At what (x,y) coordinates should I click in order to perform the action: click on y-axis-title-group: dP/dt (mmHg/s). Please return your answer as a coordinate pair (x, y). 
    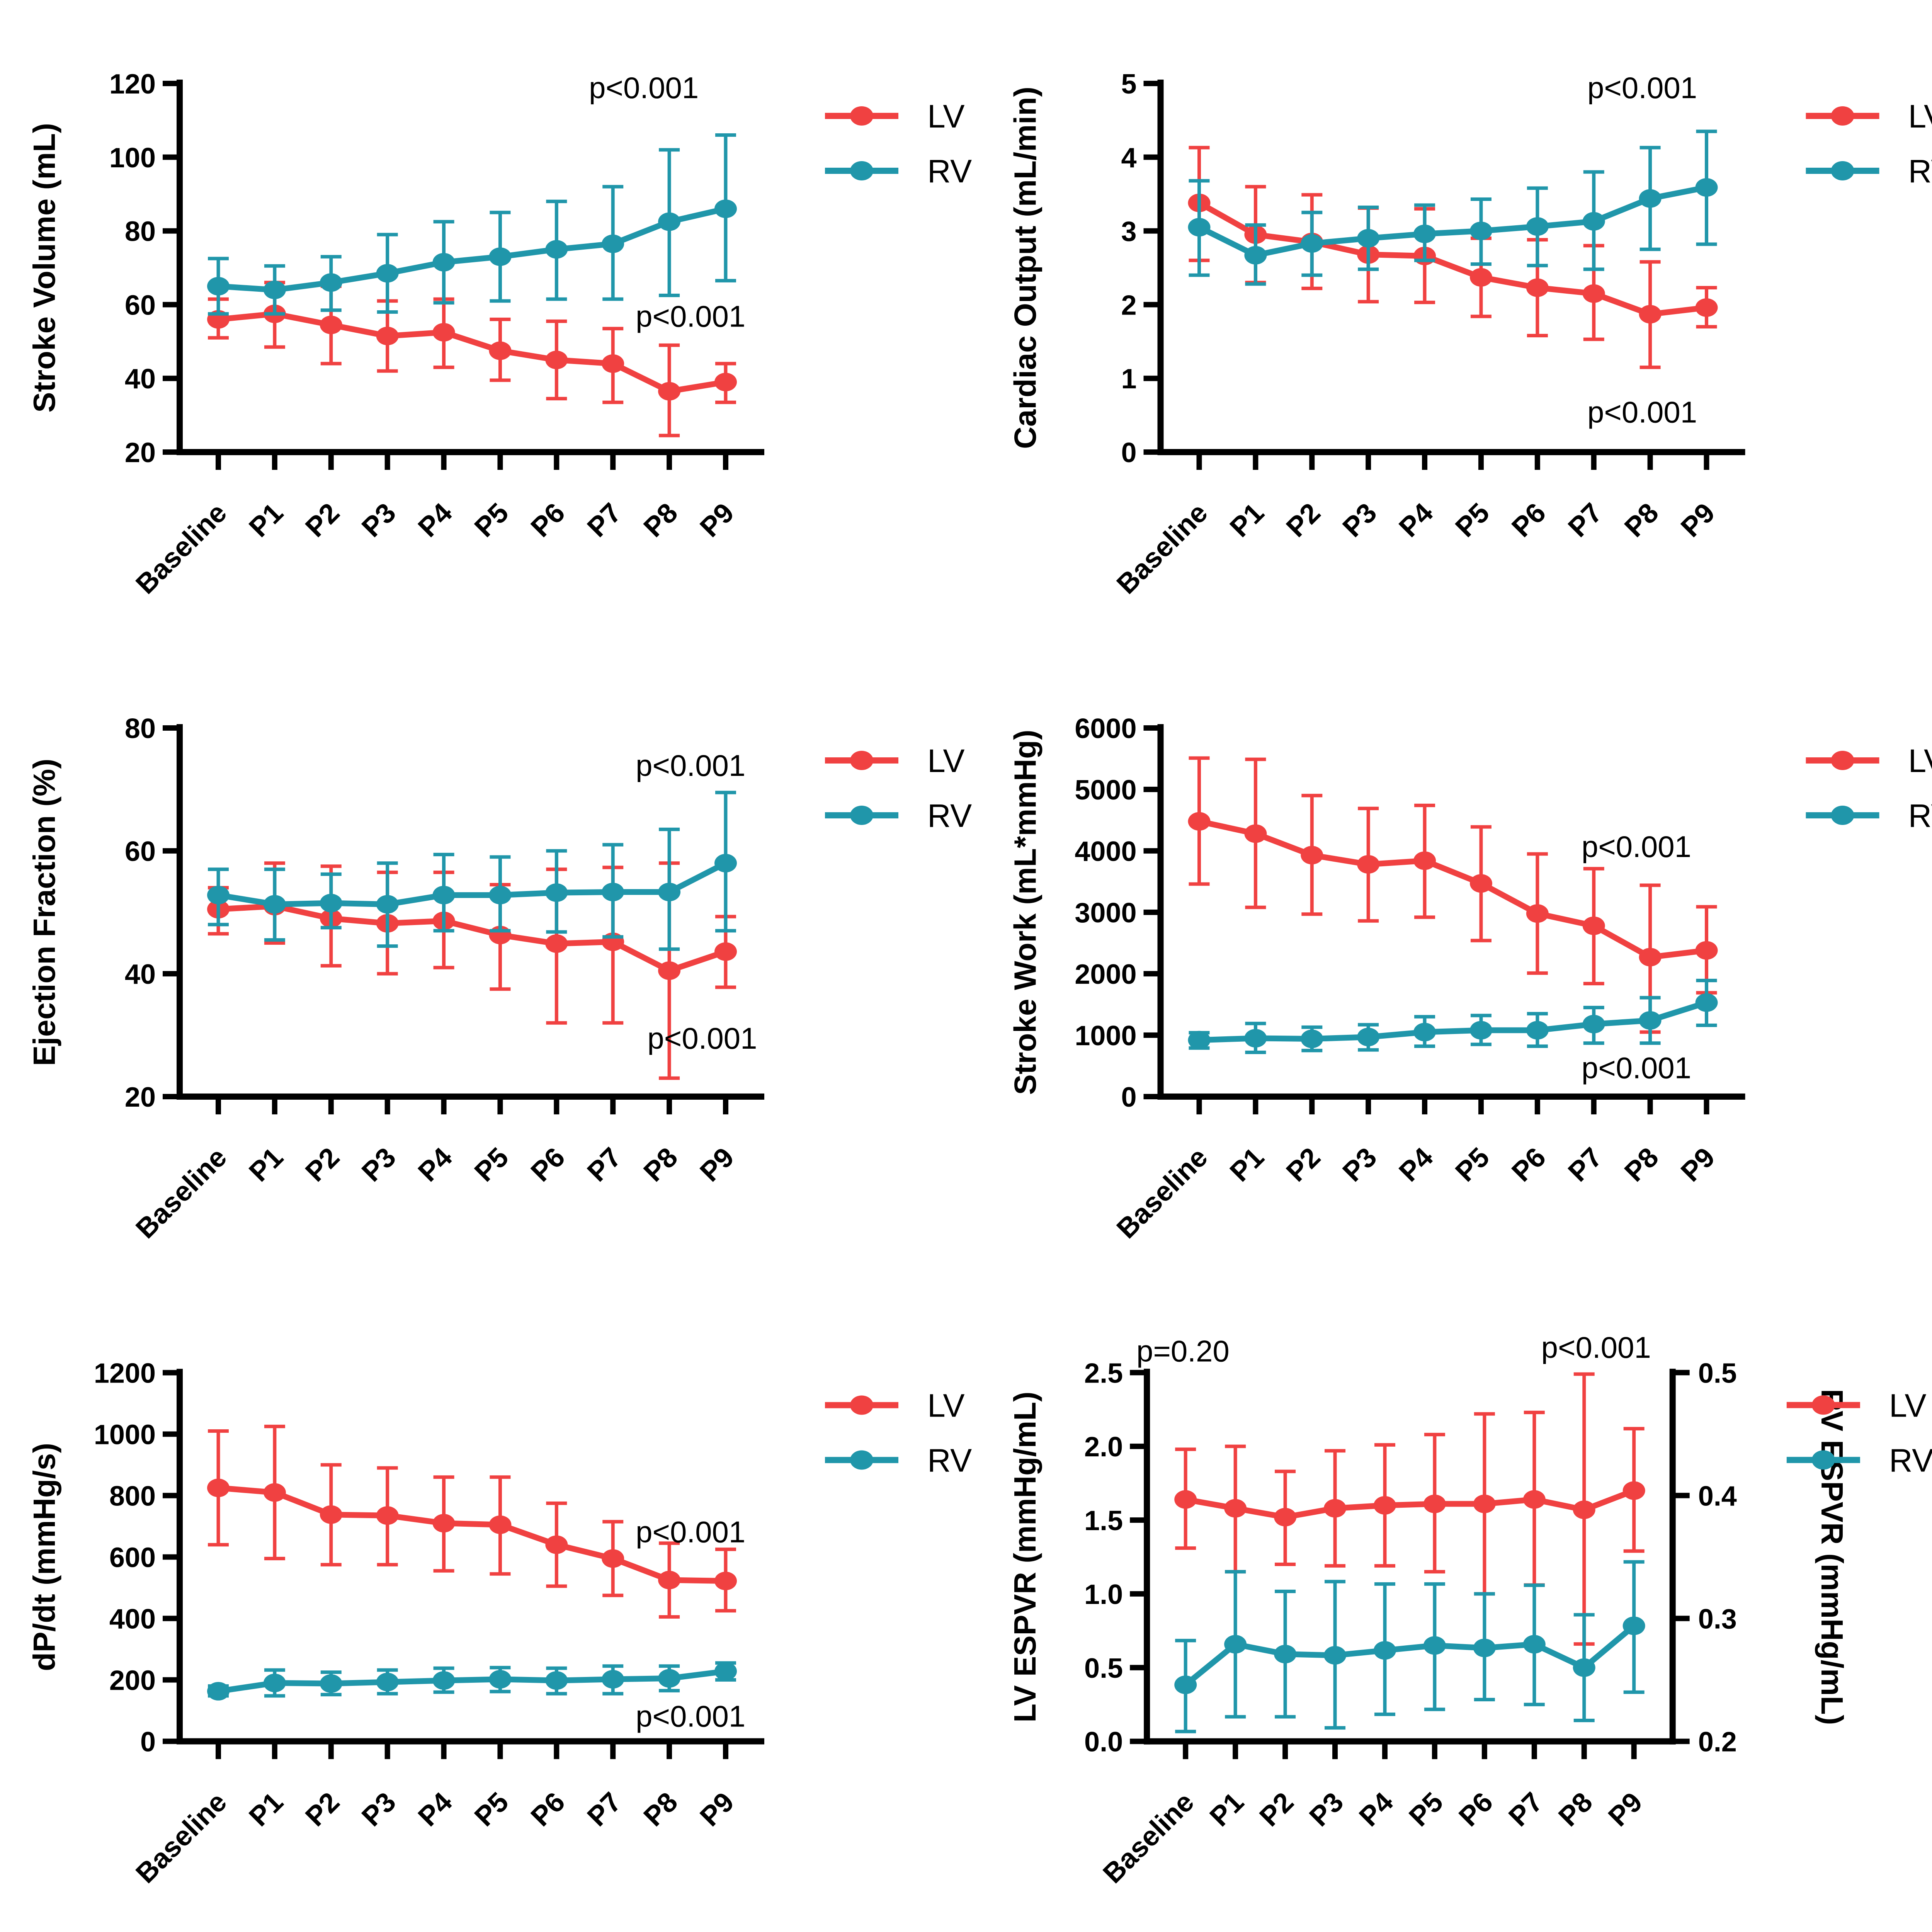
    Looking at the image, I should click on (44, 1557).